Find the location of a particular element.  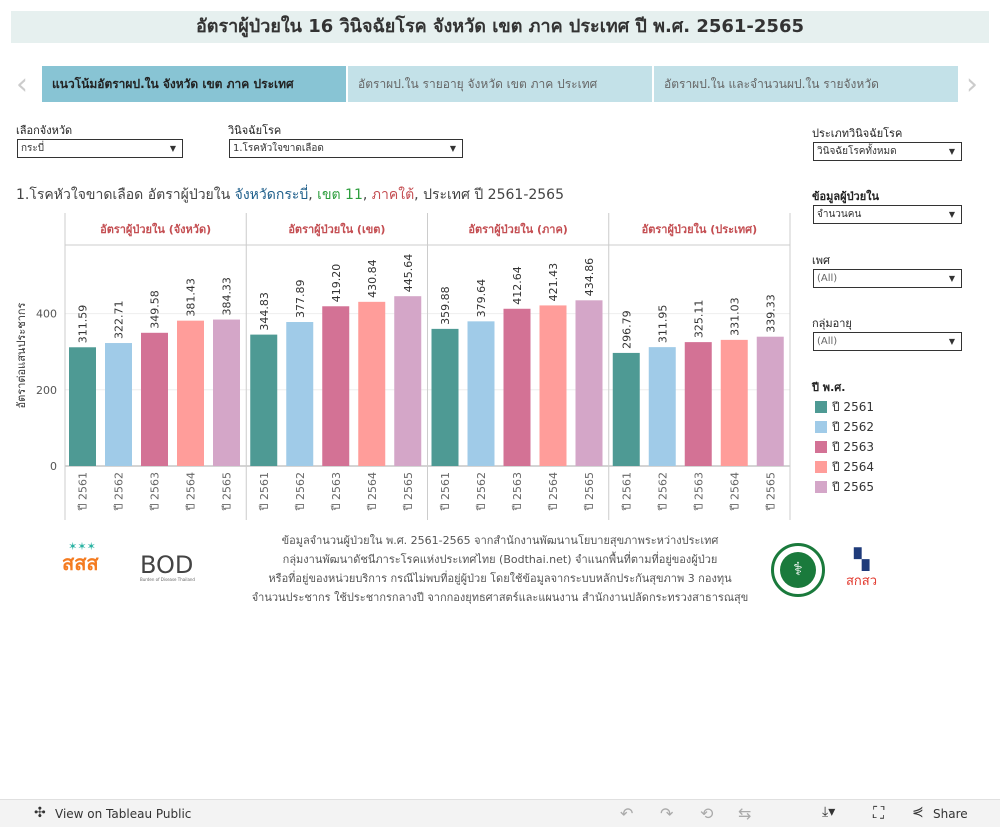

sex-value: (All) is located at coordinates (827, 278).